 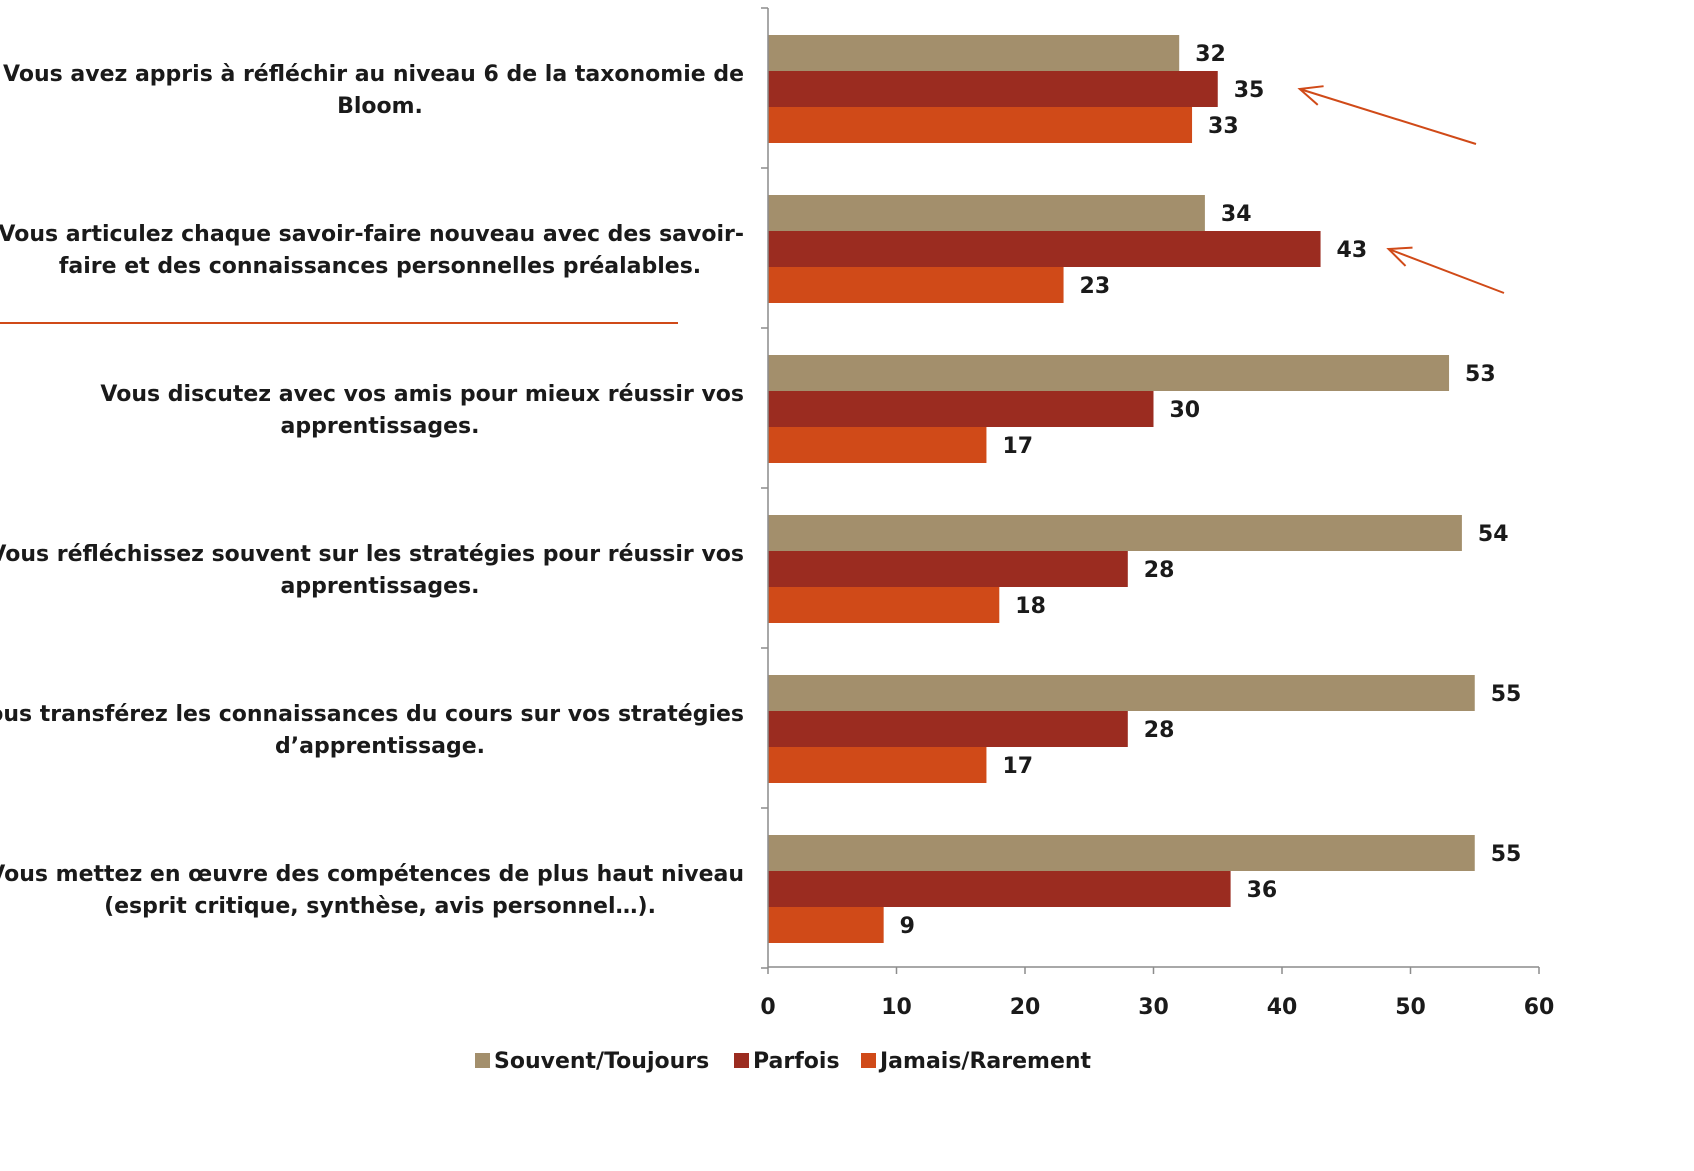 I want to click on data-label: 35, so click(x=1249, y=90).